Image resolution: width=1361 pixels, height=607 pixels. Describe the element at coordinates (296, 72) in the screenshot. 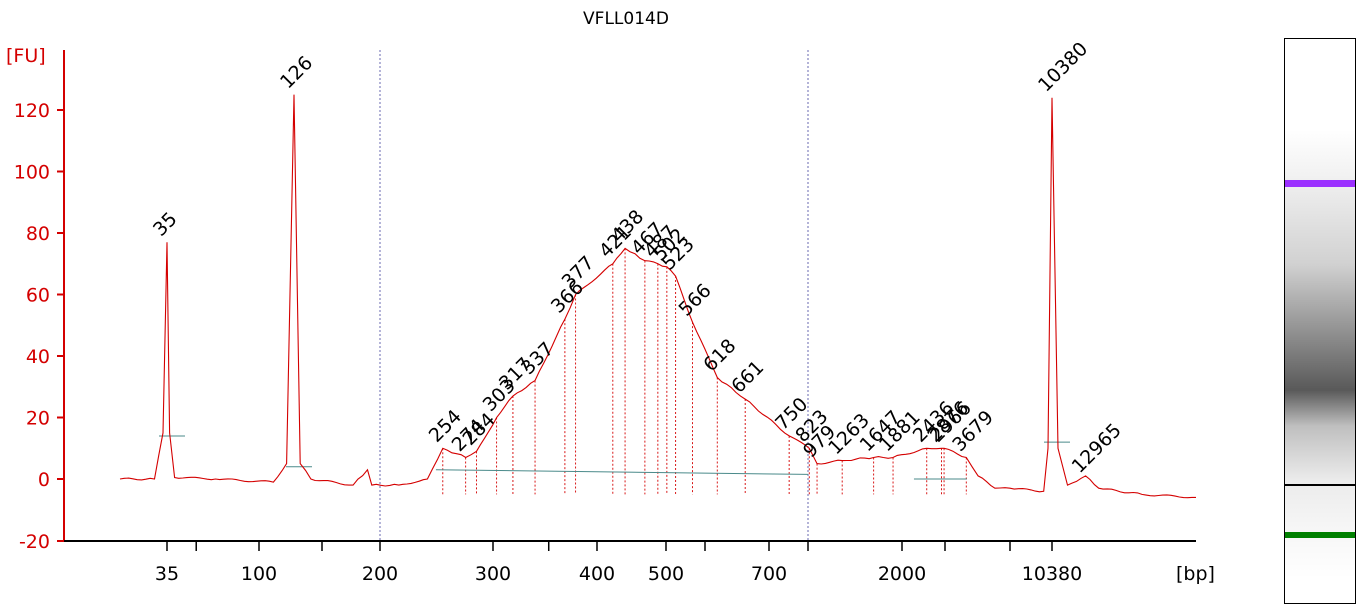

I see `peak-label: 126` at that location.